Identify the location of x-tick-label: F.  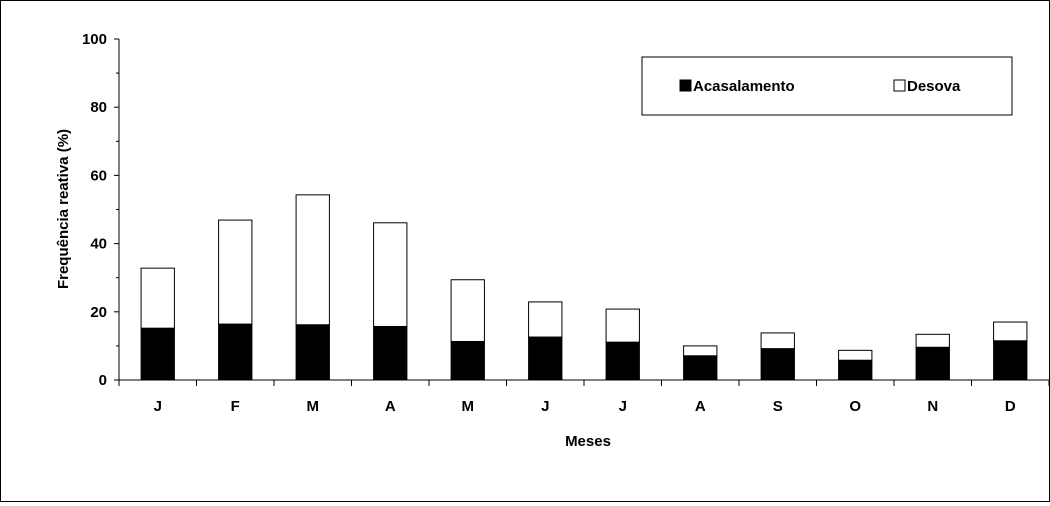
(235, 406).